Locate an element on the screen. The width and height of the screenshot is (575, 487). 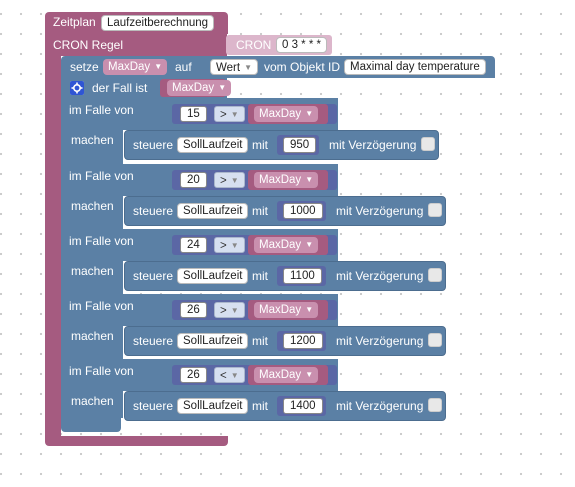
switch-variable-value: MaxDay is located at coordinates (193, 88).